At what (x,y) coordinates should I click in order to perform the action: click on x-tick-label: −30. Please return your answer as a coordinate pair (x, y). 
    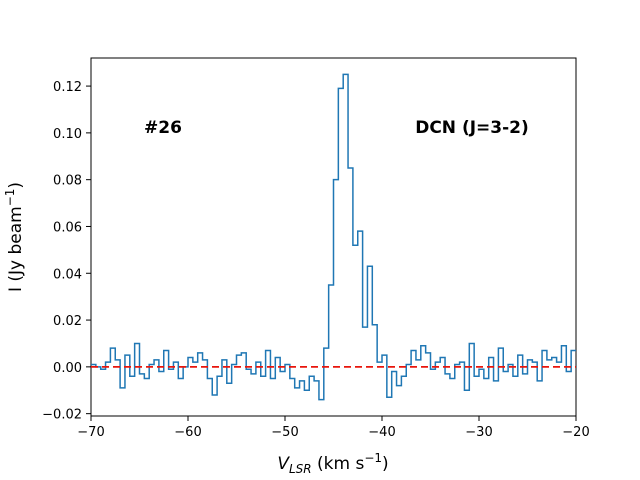
    Looking at the image, I should click on (478, 432).